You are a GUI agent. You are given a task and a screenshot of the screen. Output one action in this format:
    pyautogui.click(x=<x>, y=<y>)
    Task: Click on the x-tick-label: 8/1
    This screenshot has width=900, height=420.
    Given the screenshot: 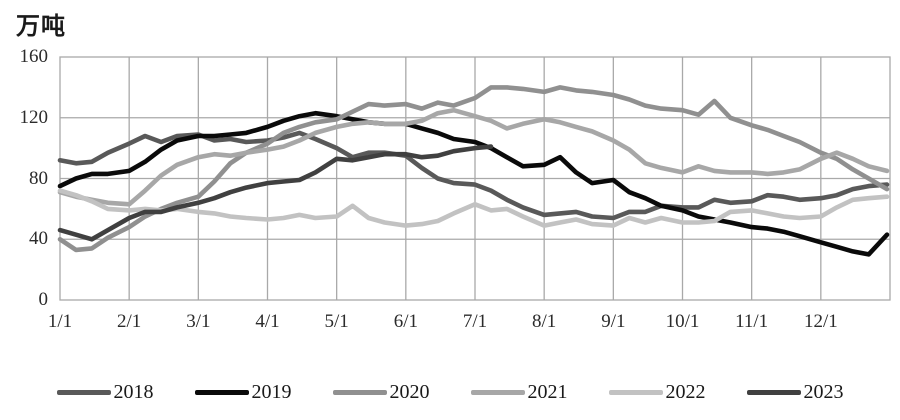 What is the action you would take?
    pyautogui.click(x=544, y=321)
    